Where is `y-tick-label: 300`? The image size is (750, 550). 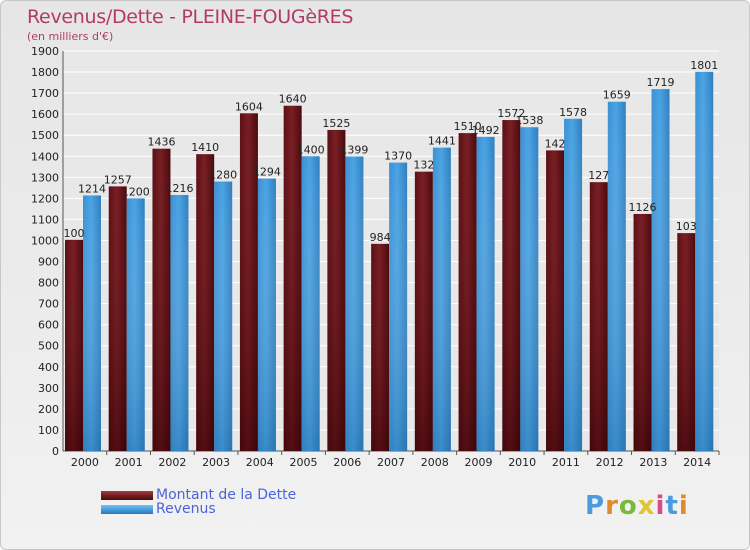
y-tick-label: 300 is located at coordinates (48, 388).